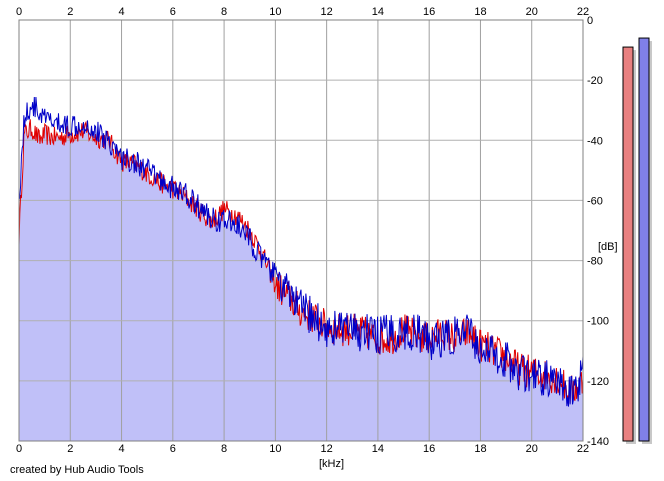 The width and height of the screenshot is (664, 481). I want to click on x-tick-label-bottom: 20, so click(532, 449).